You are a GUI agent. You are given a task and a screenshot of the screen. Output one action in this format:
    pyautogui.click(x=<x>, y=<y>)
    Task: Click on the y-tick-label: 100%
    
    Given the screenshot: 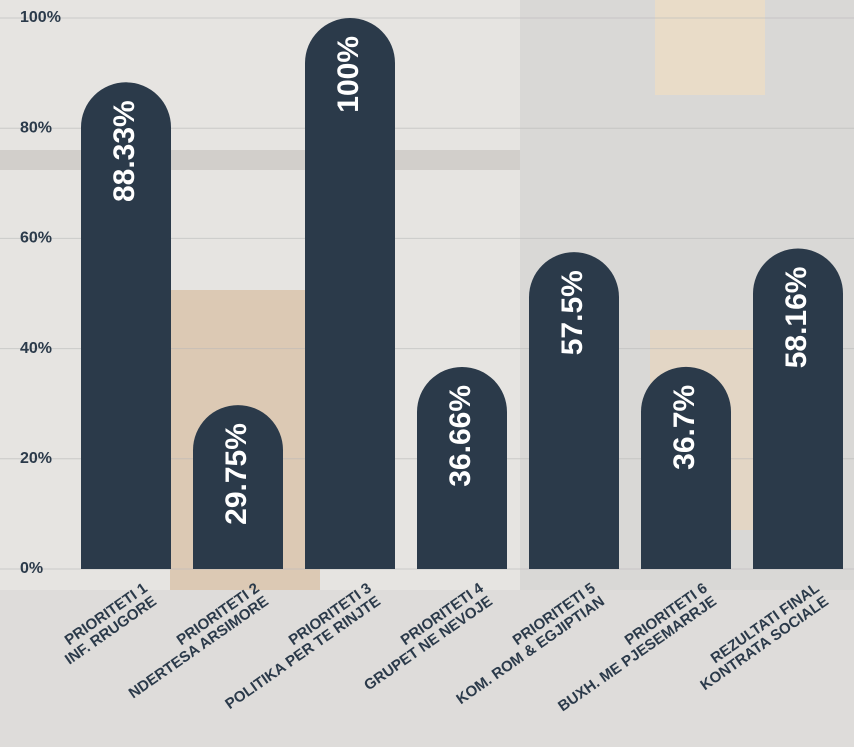 What is the action you would take?
    pyautogui.click(x=40, y=17)
    